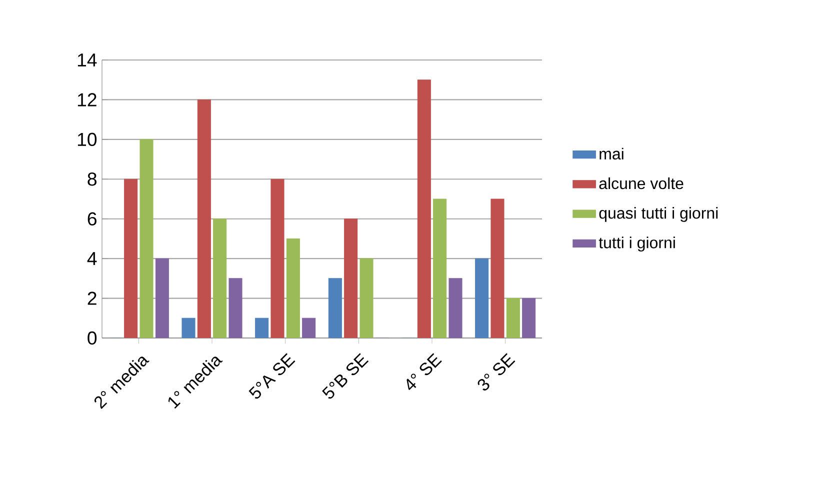 The width and height of the screenshot is (829, 479). I want to click on x-tick-label: 5°A SE, so click(272, 376).